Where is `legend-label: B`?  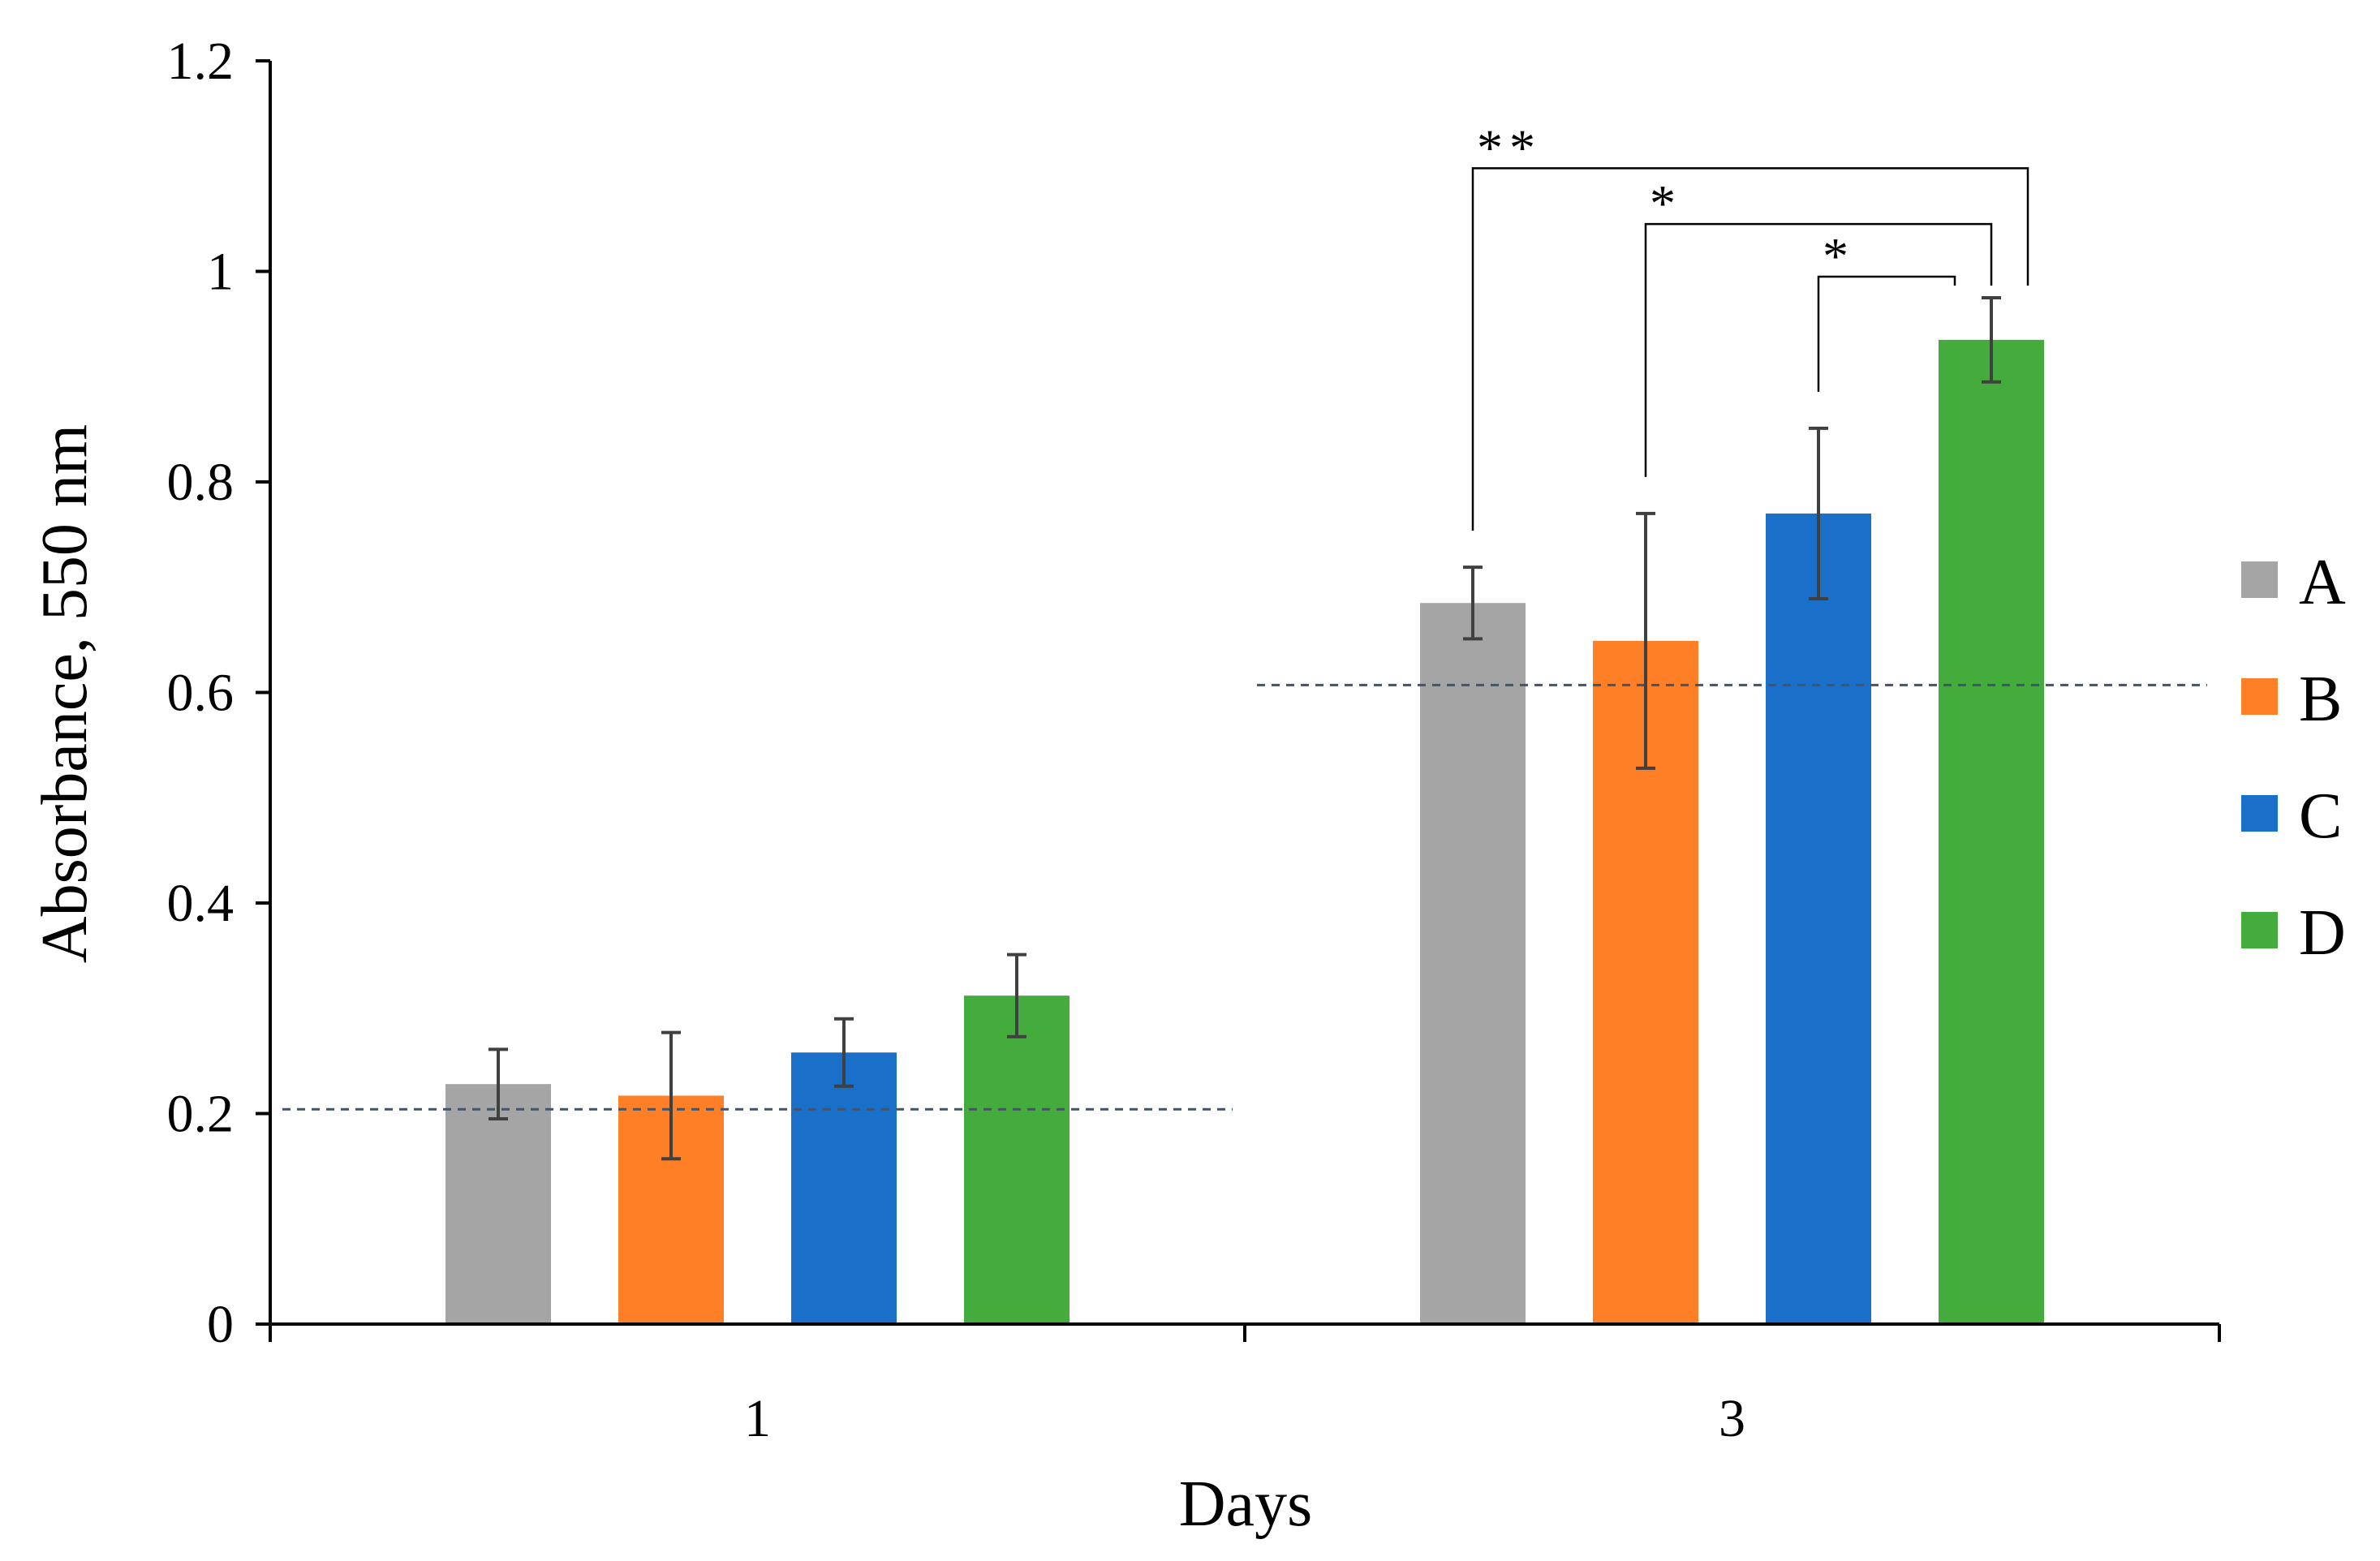
legend-label: B is located at coordinates (2320, 699).